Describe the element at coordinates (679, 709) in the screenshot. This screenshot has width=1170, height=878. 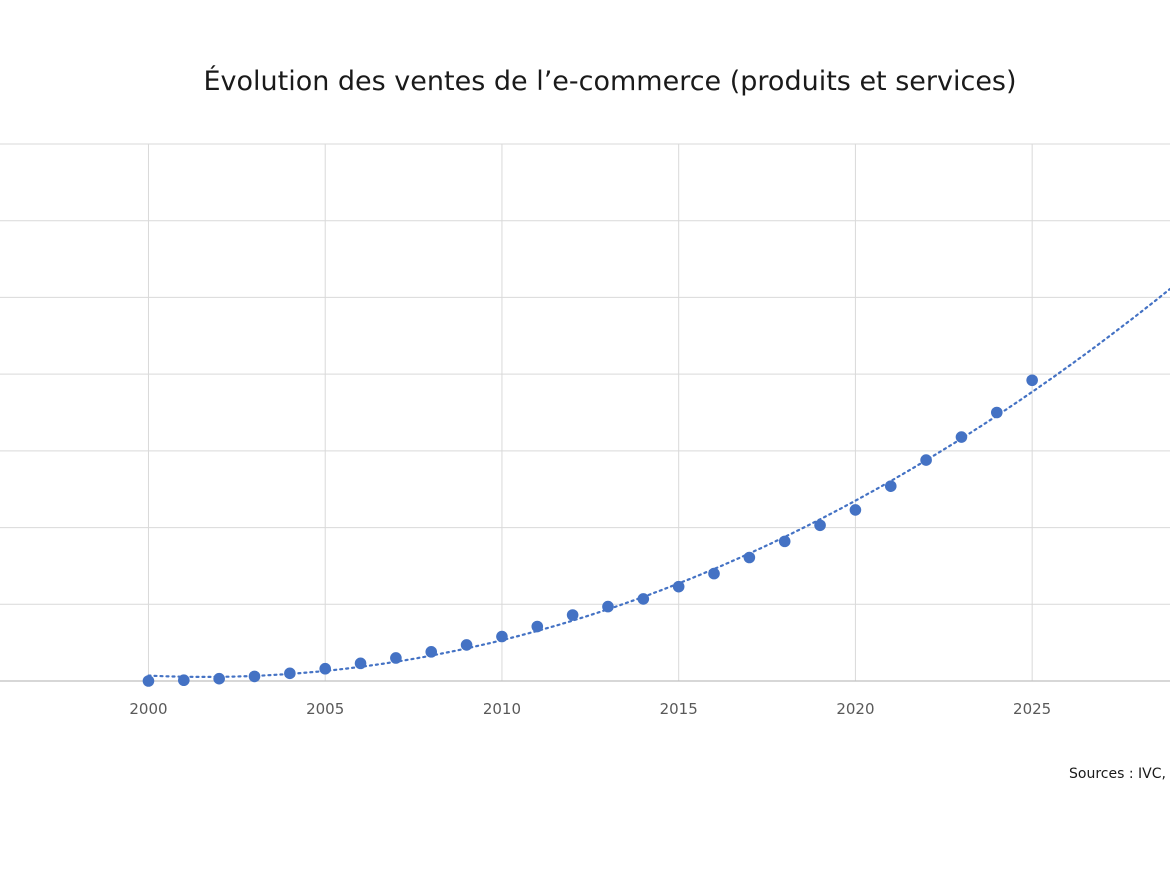
I see `x-tick-label: 2015` at that location.